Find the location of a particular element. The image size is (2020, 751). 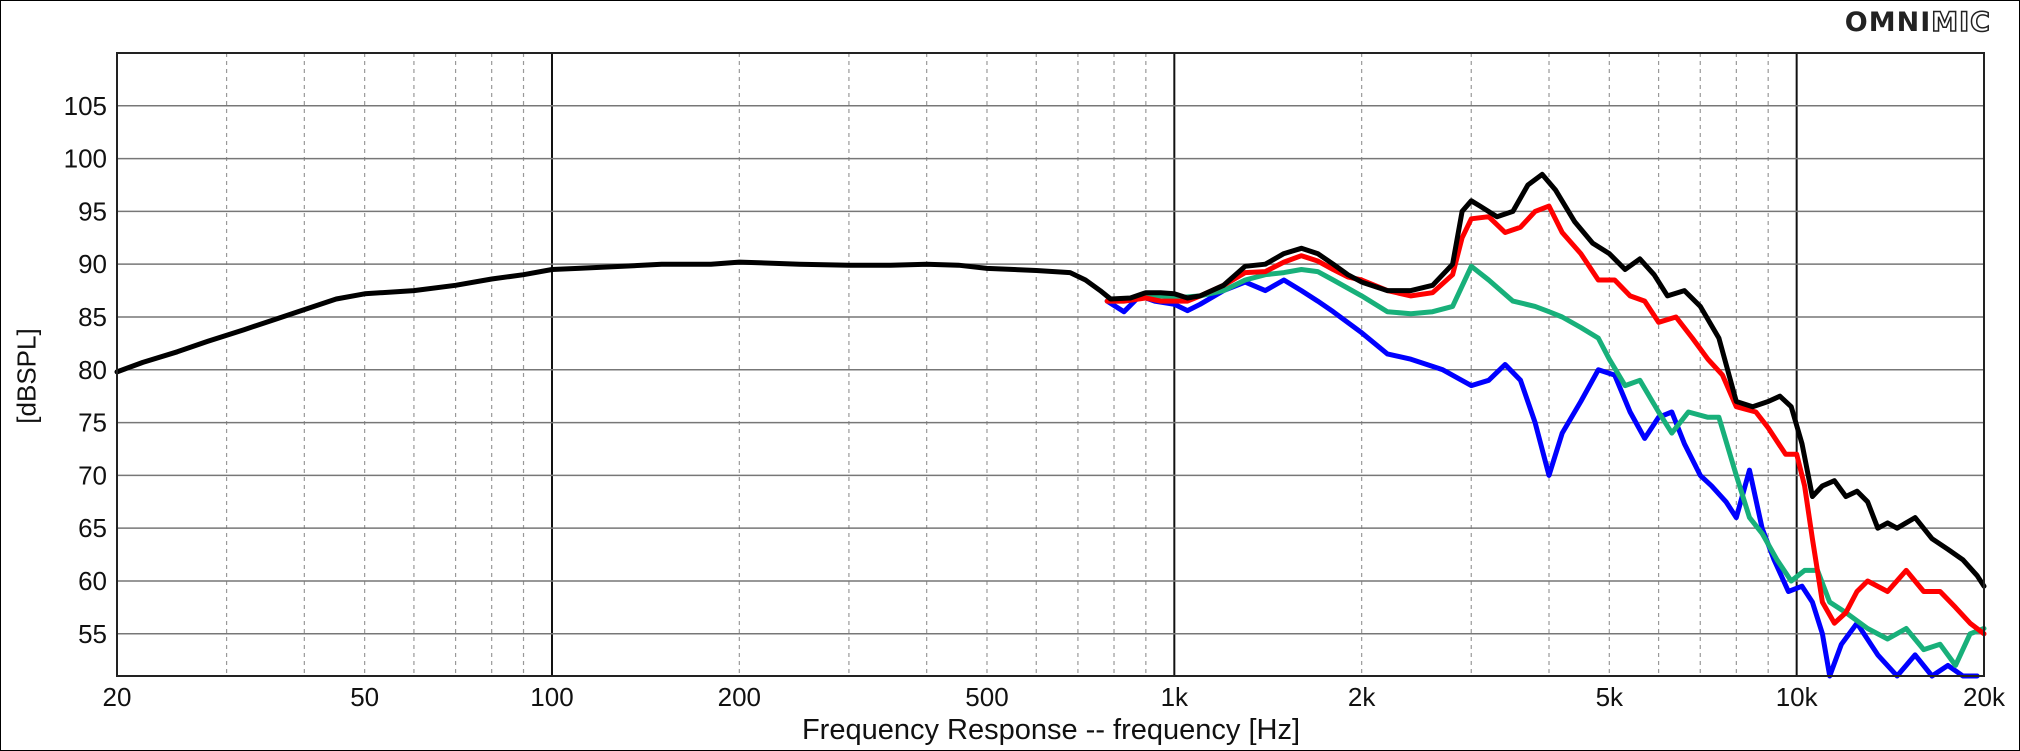

y-tick-label: 55 is located at coordinates (92, 634).